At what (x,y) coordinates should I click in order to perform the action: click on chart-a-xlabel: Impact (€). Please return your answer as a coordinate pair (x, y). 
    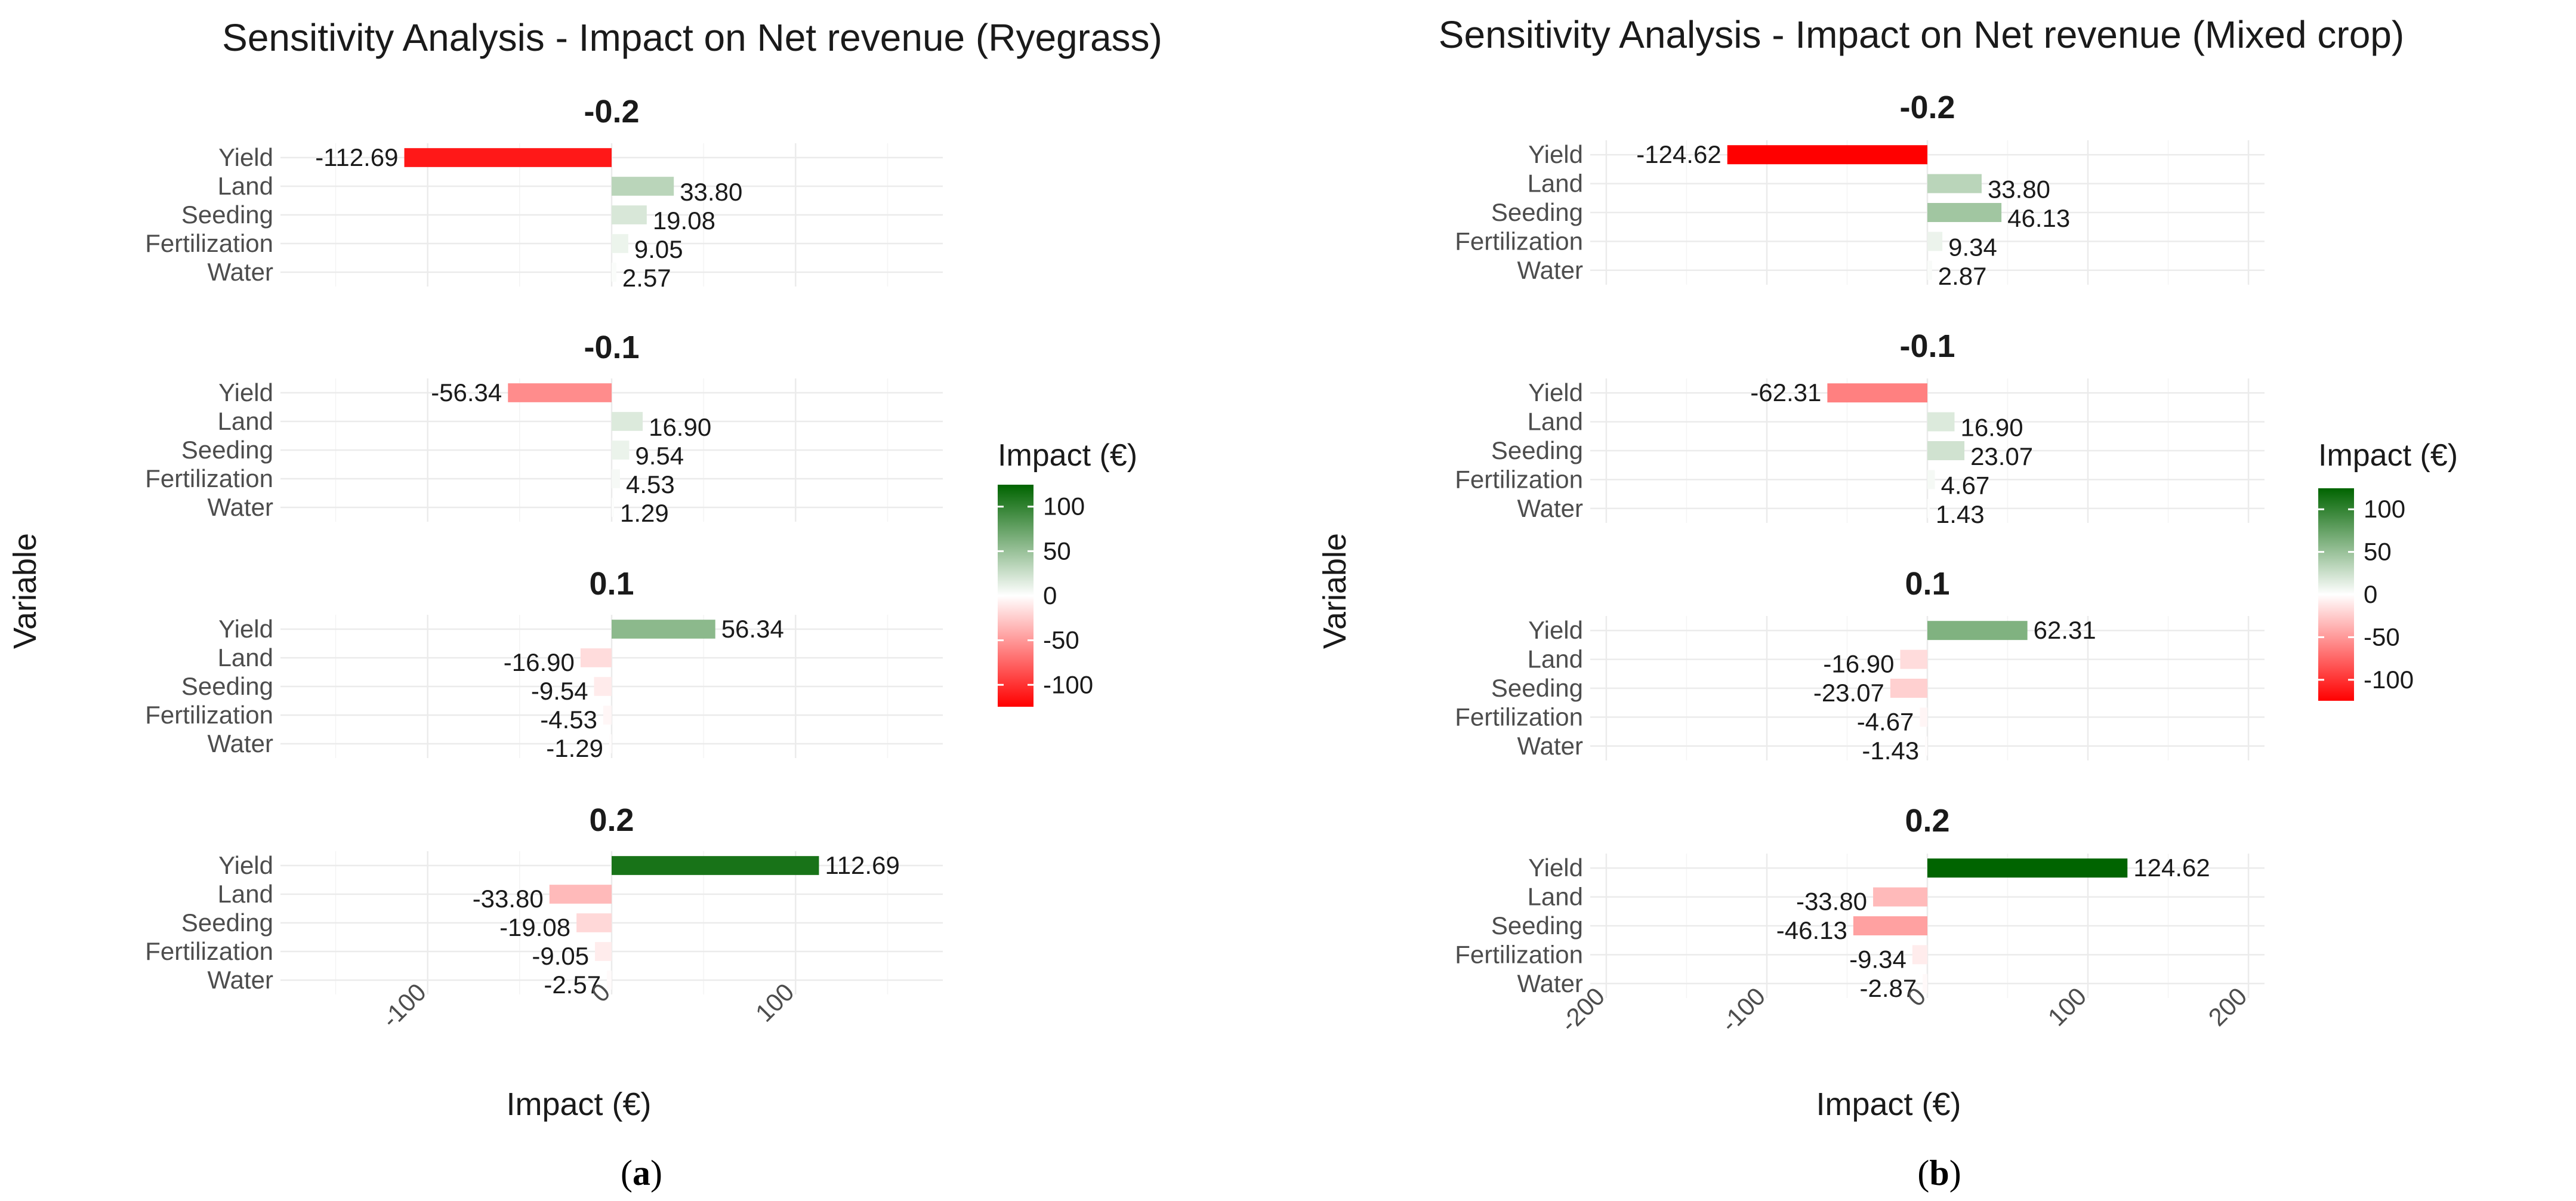
    Looking at the image, I should click on (578, 1104).